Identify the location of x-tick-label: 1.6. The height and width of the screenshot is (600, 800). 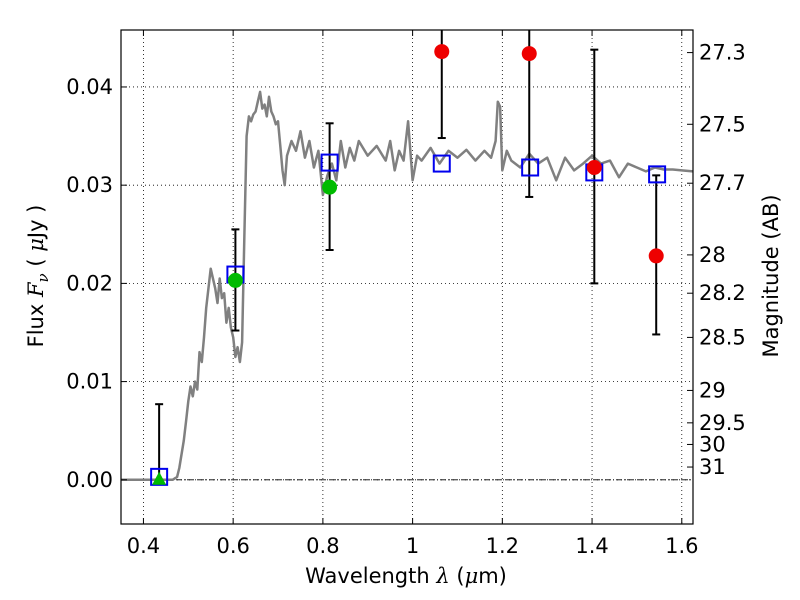
(681, 546).